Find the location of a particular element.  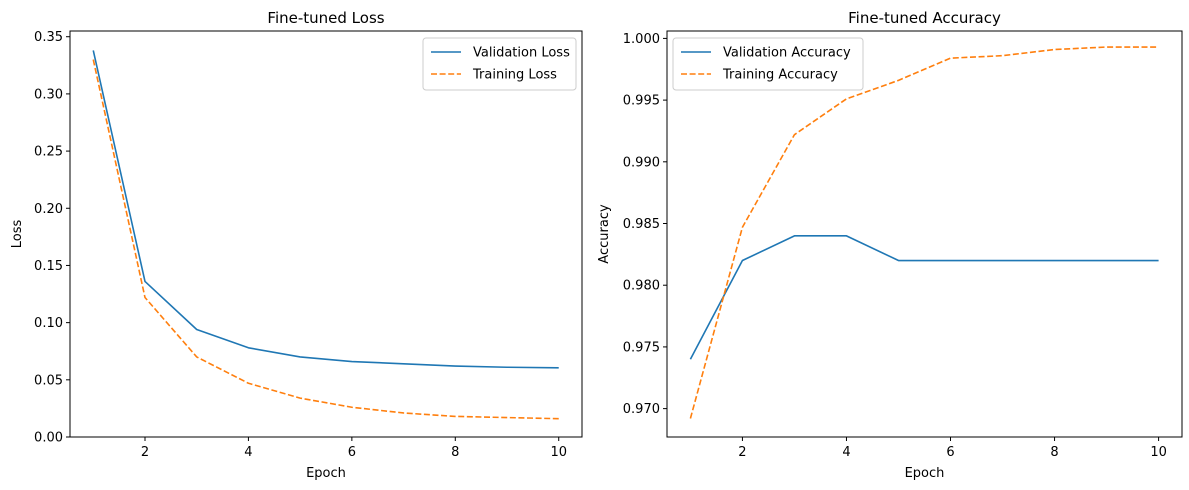

legend-entry: Validation Accuracy is located at coordinates (787, 53).